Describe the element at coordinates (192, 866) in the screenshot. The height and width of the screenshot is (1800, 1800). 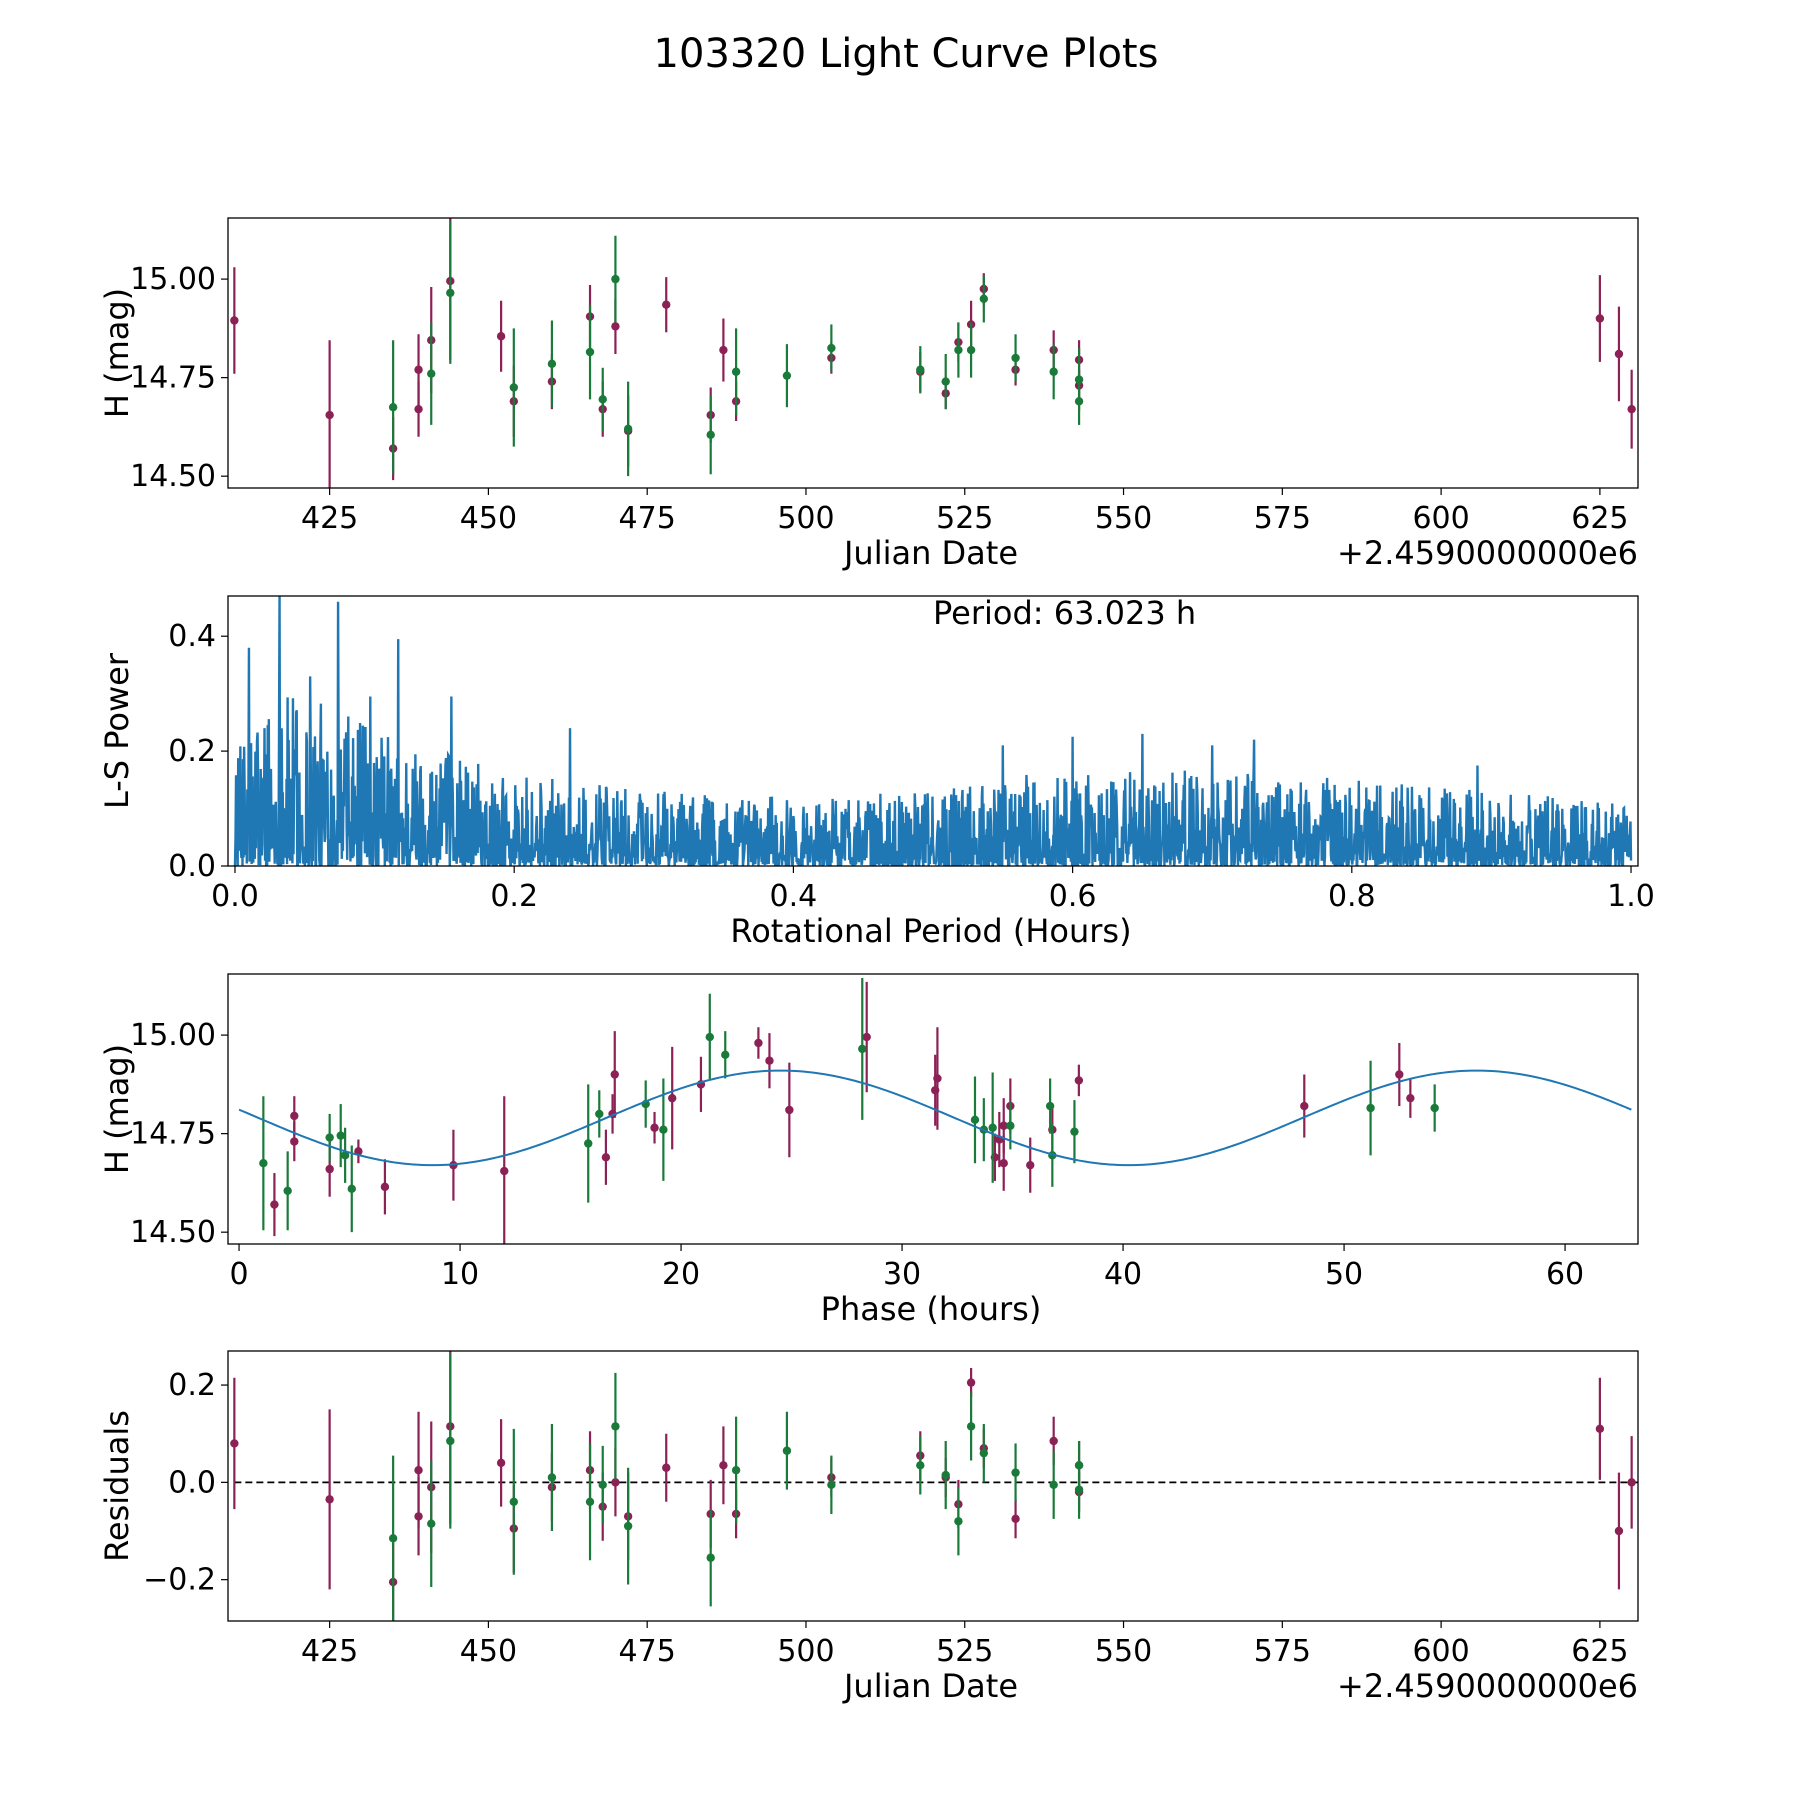
I see `y-tick-label: 0.0` at that location.